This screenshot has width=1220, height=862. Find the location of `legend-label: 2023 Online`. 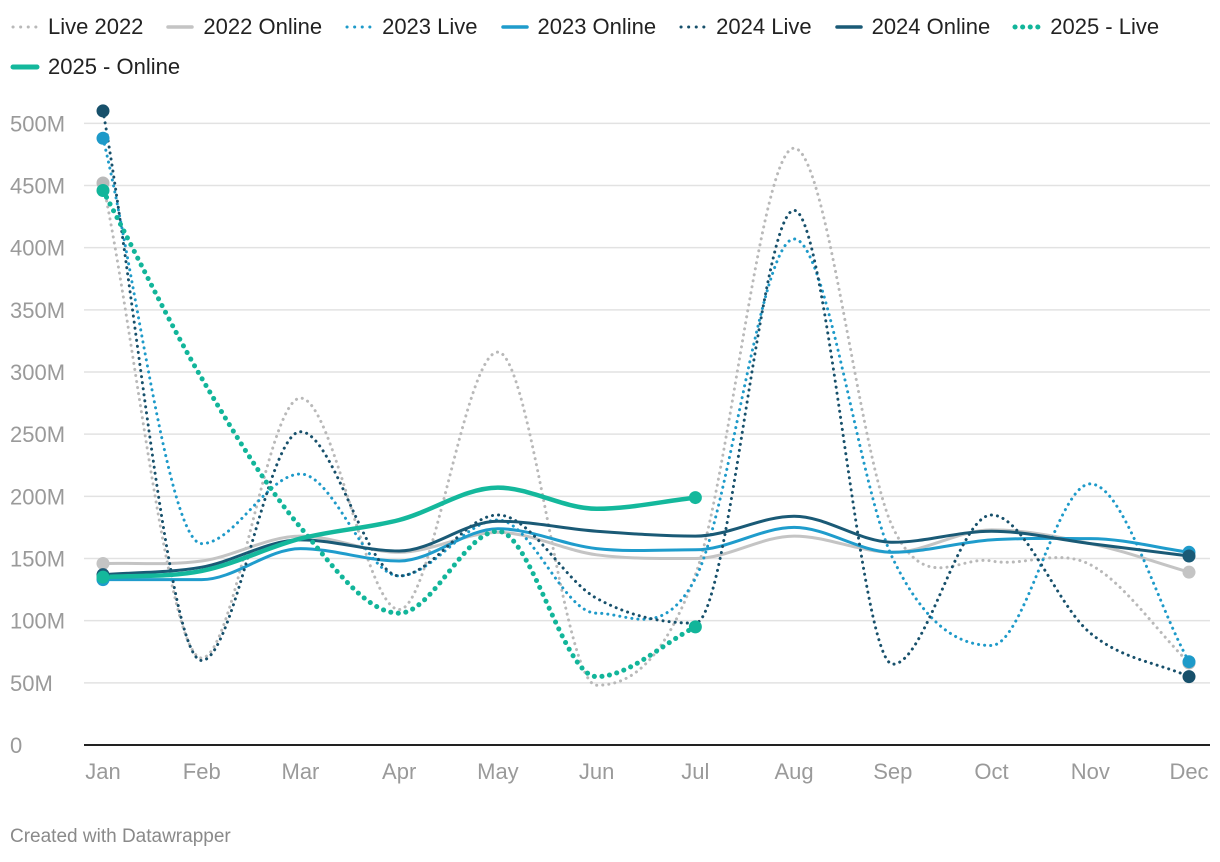

legend-label: 2023 Online is located at coordinates (597, 26).